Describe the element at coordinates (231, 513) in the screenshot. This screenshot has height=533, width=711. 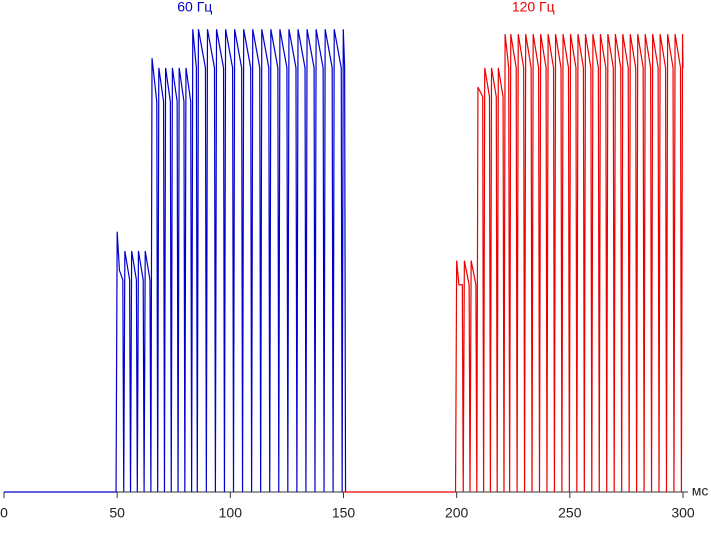
I see `x-tick-label: 100` at that location.